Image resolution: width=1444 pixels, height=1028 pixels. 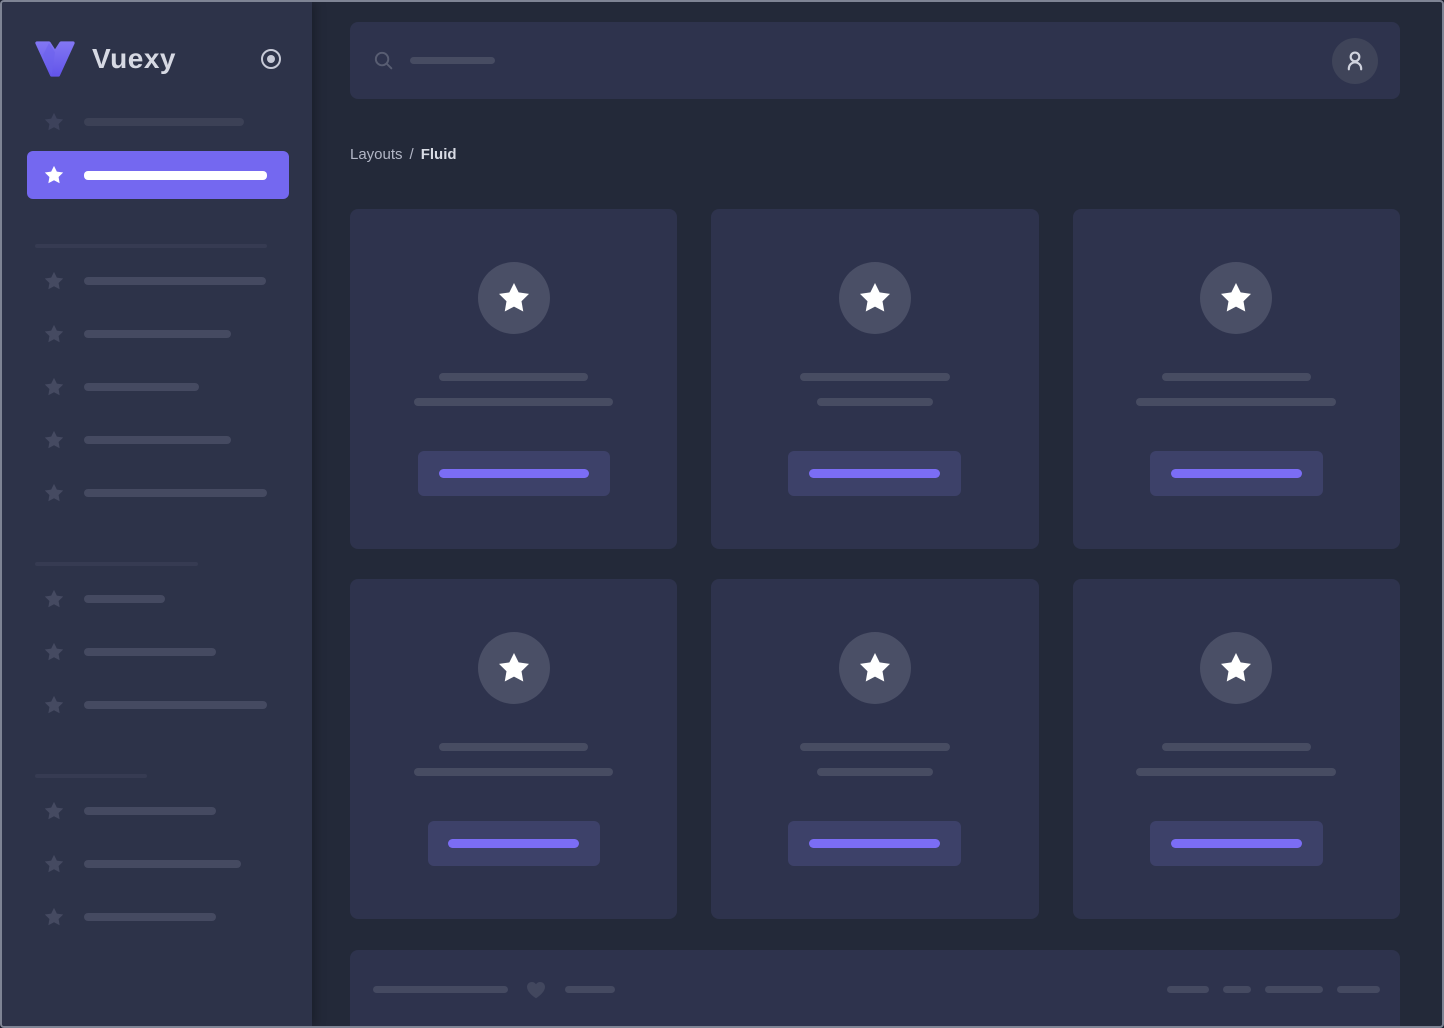 What do you see at coordinates (55, 59) in the screenshot?
I see `vuexy-logo-icon` at bounding box center [55, 59].